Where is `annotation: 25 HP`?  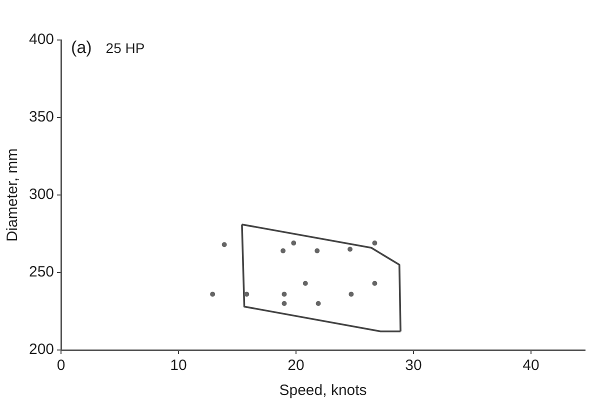
annotation: 25 HP is located at coordinates (125, 48).